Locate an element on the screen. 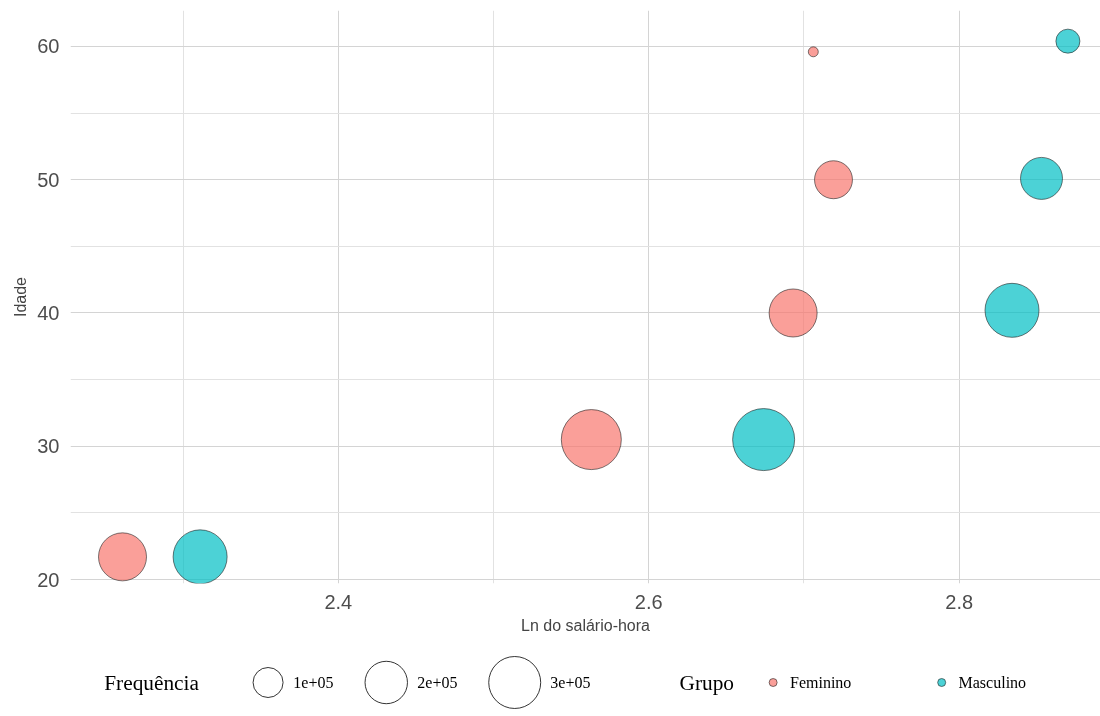  legend-title: Grupo is located at coordinates (706, 682).